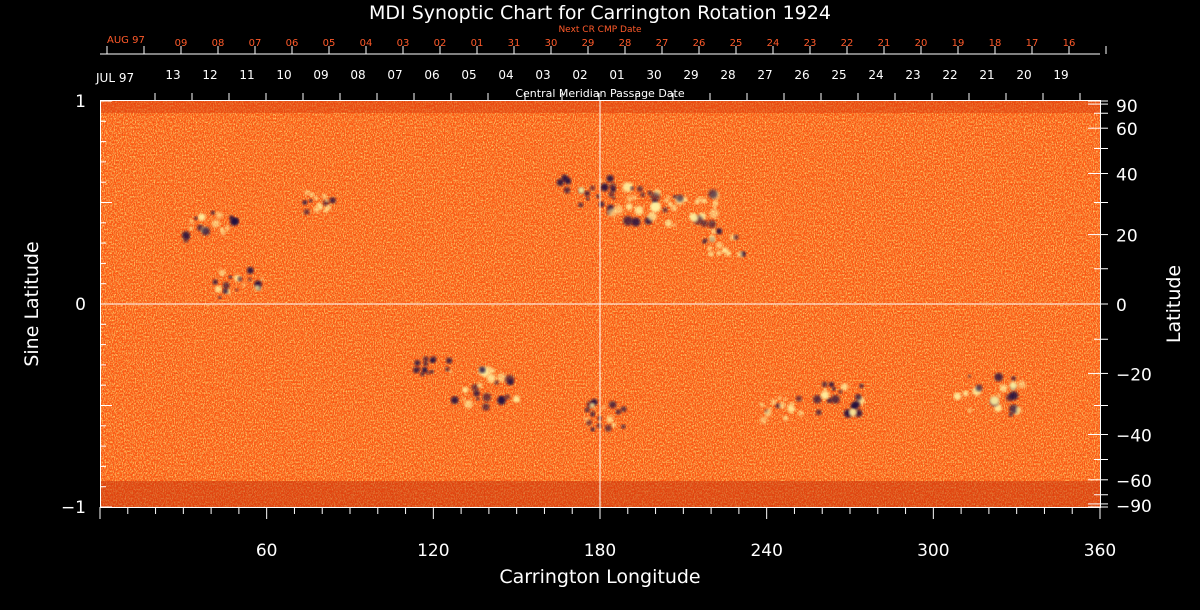  What do you see at coordinates (921, 43) in the screenshot?
I see `next-day-label: 20` at bounding box center [921, 43].